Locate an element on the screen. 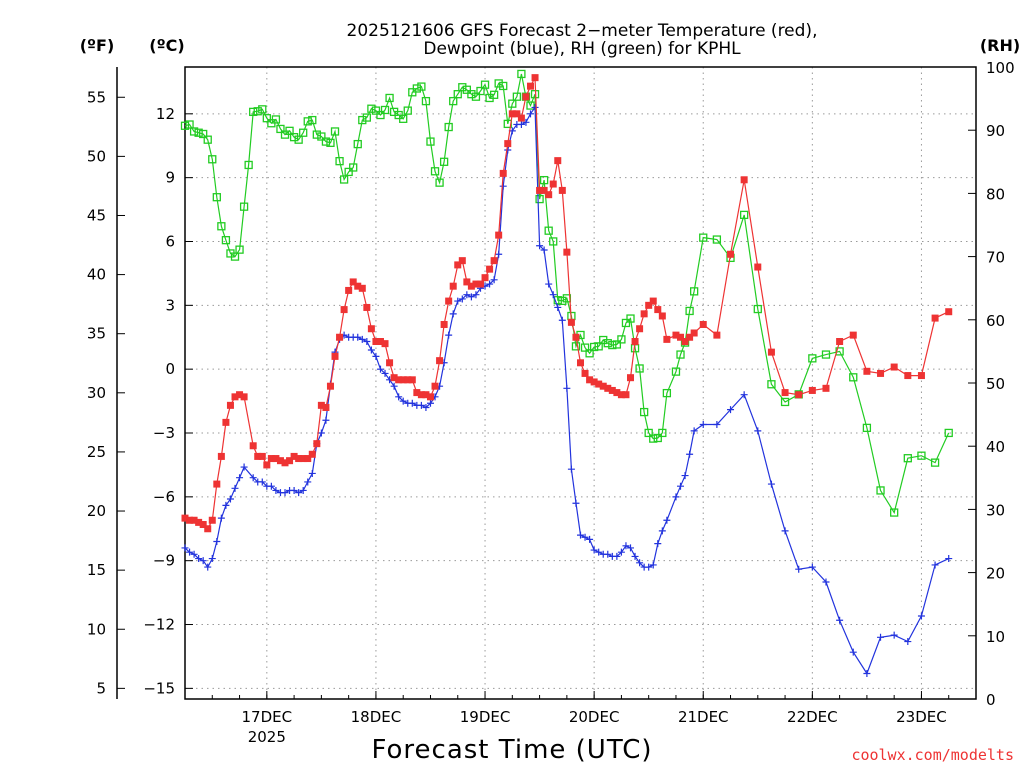 The image size is (1024, 768). celsius-tick-label: 0 is located at coordinates (170, 369).